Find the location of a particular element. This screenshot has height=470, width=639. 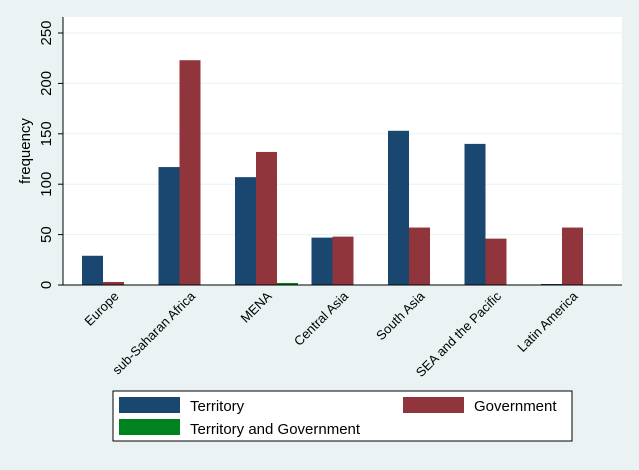

y-tick-label: 0 is located at coordinates (46, 285).